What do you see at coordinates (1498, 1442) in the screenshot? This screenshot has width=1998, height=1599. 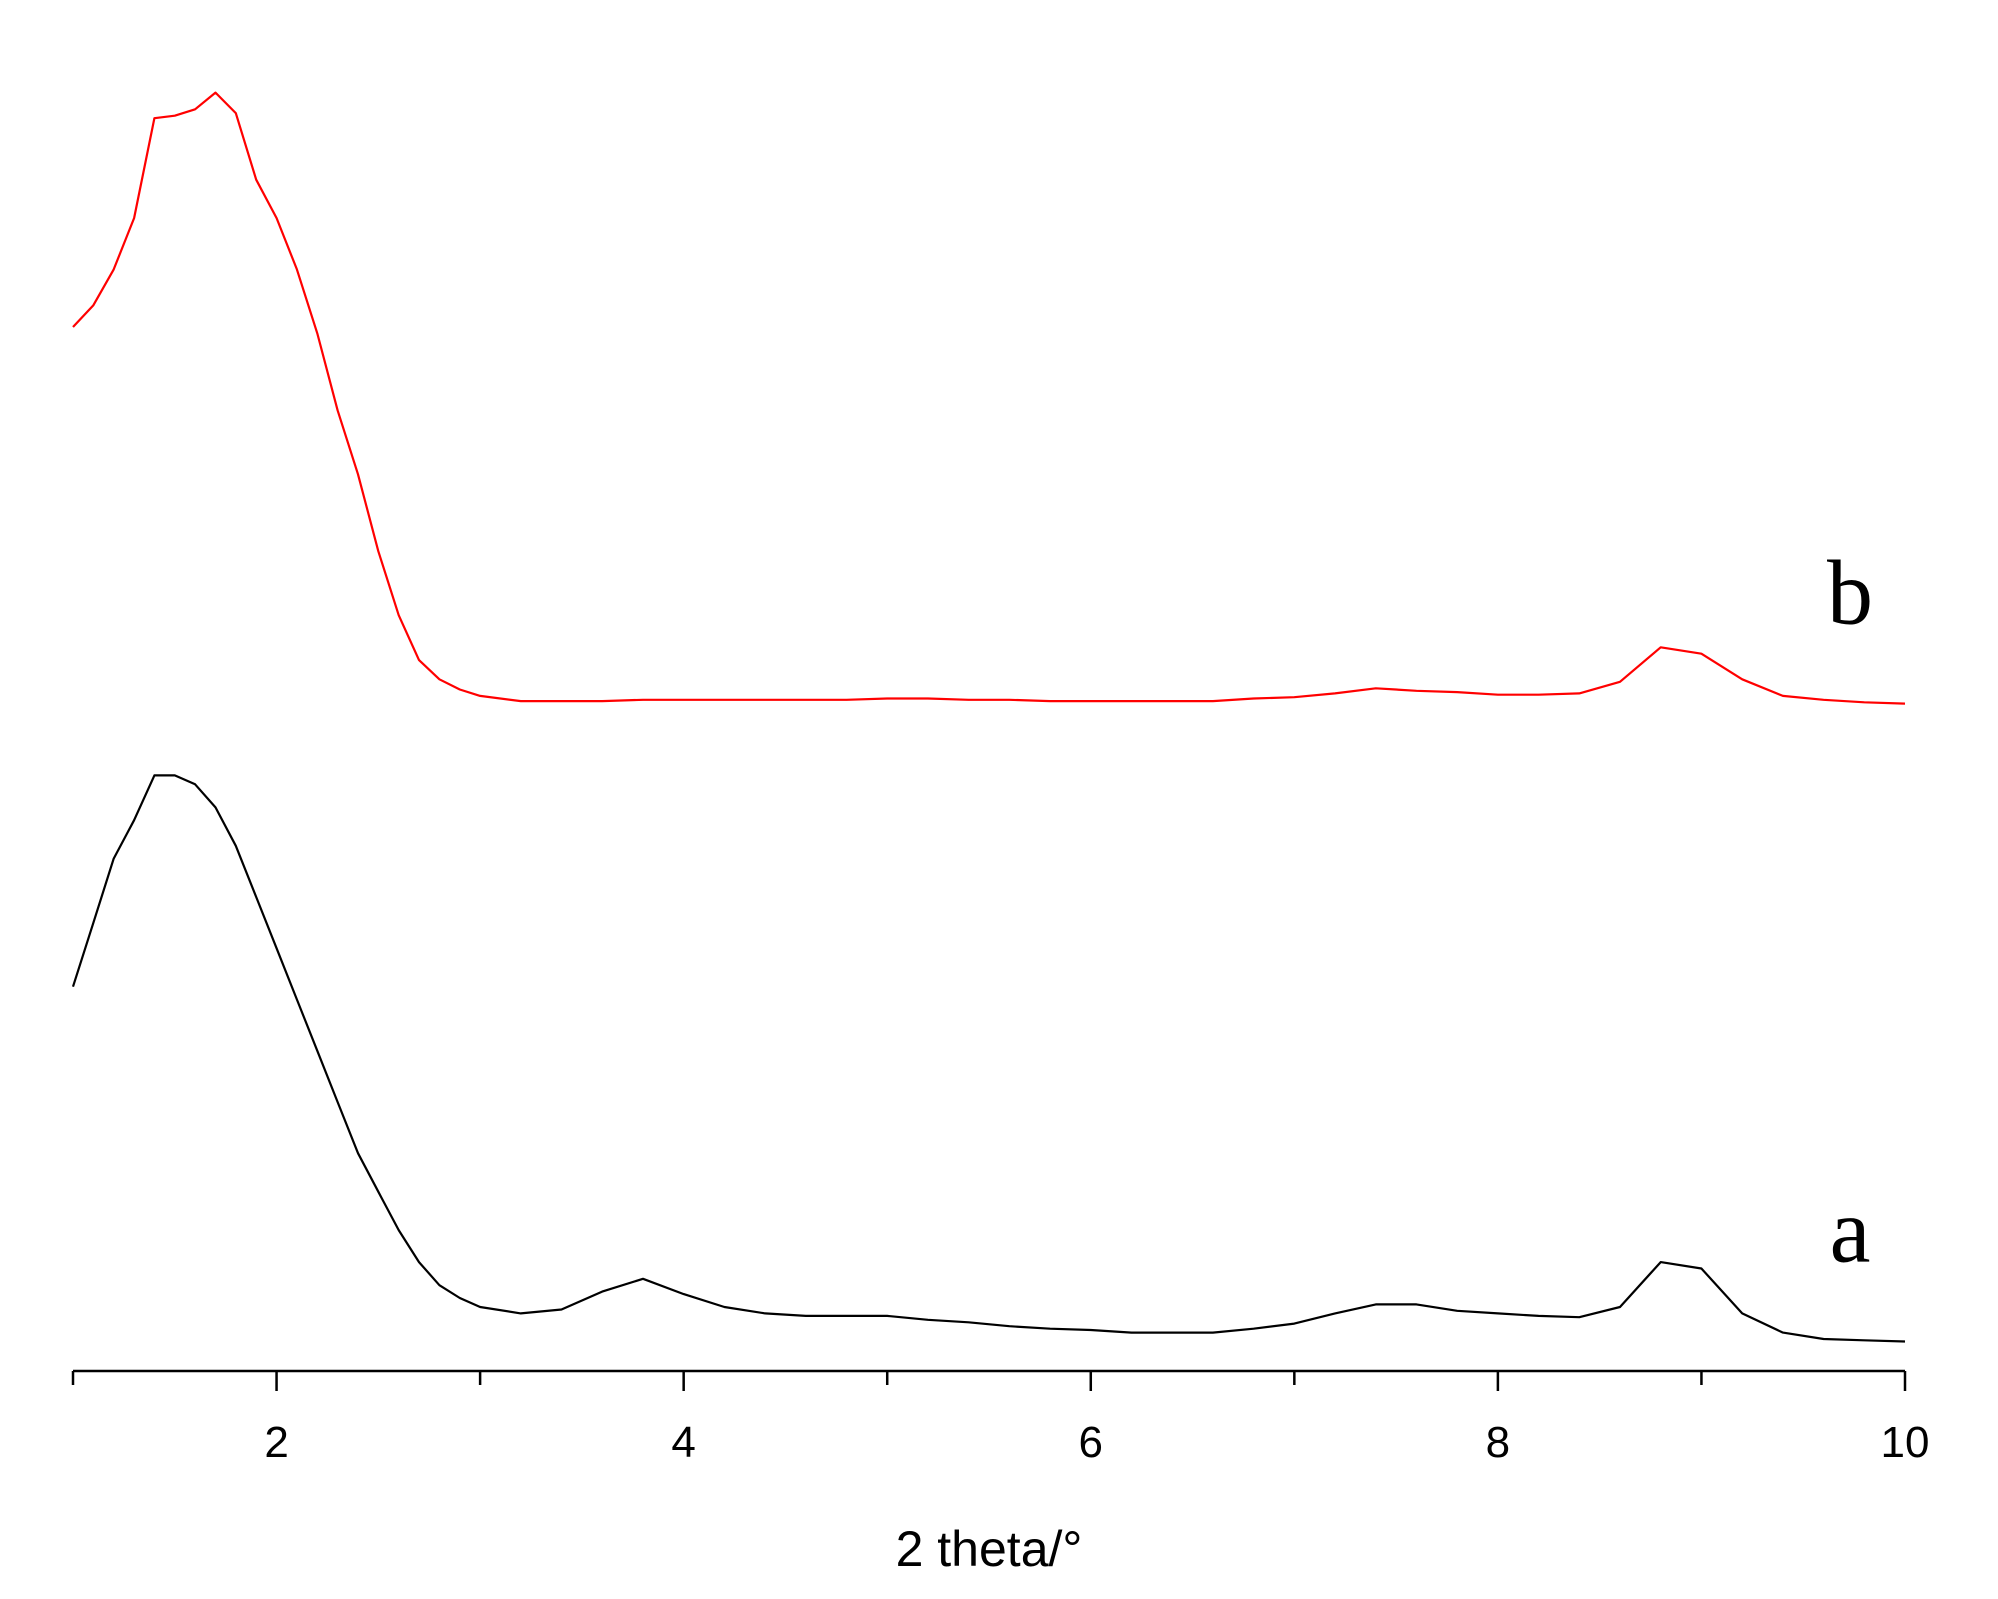 I see `x-tick-label: 8` at bounding box center [1498, 1442].